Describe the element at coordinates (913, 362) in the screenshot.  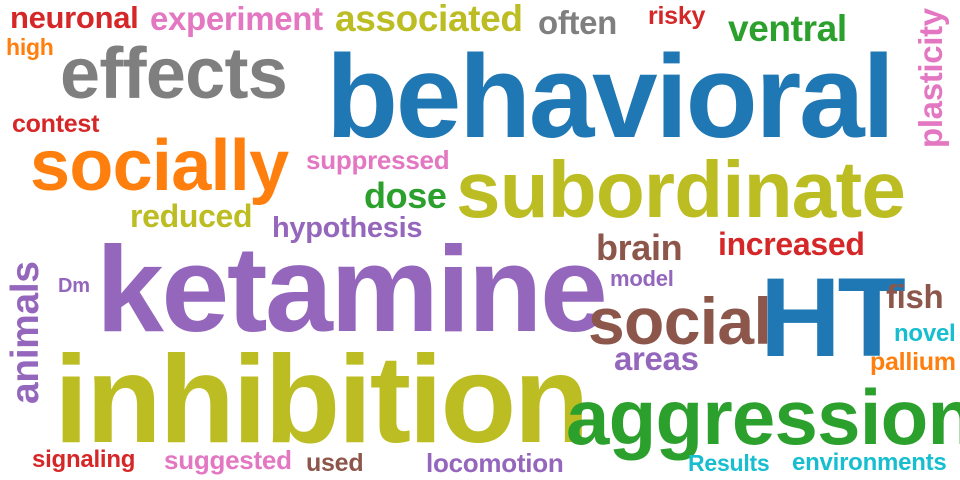
I see `word-pallium: pallium` at that location.